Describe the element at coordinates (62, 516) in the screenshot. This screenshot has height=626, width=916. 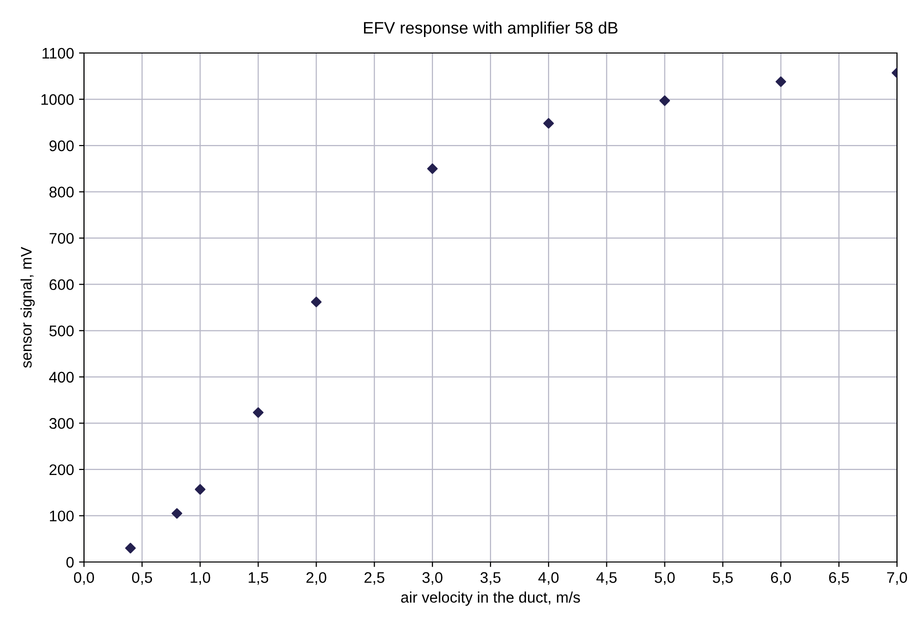
I see `y-tick-label: 100` at that location.